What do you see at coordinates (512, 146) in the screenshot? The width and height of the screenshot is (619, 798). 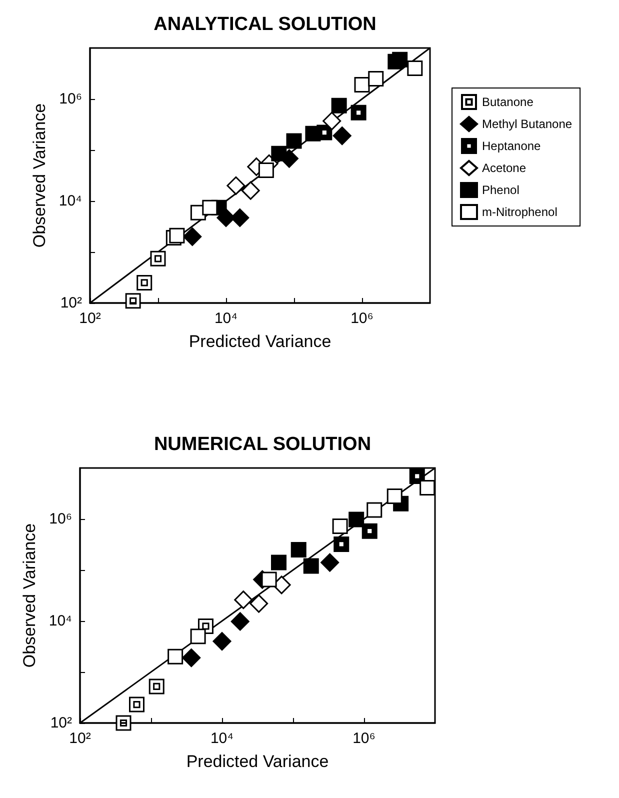 I see `legend-label: Heptanone` at bounding box center [512, 146].